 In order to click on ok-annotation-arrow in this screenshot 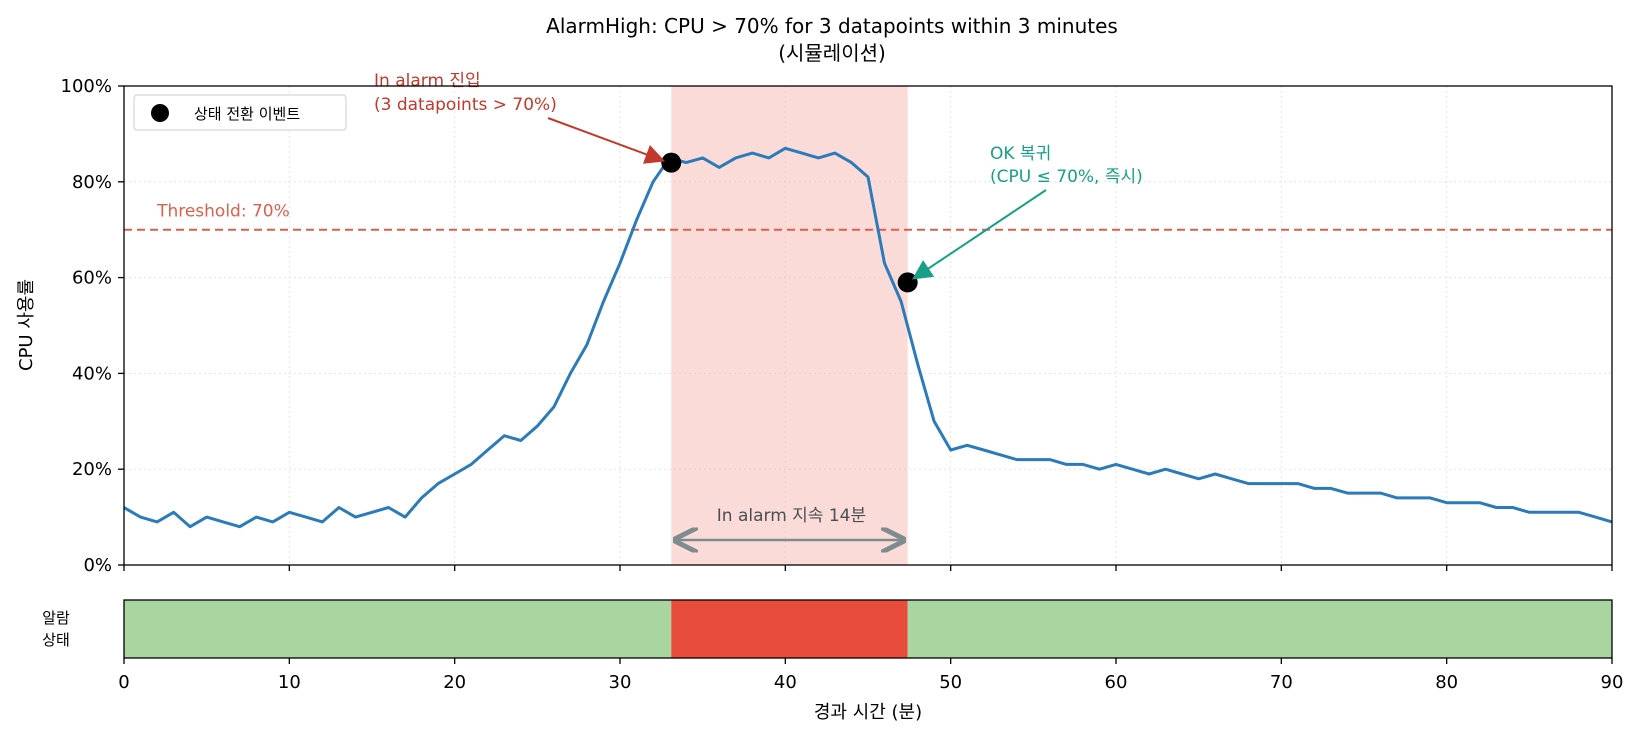, I will do `click(979, 234)`.